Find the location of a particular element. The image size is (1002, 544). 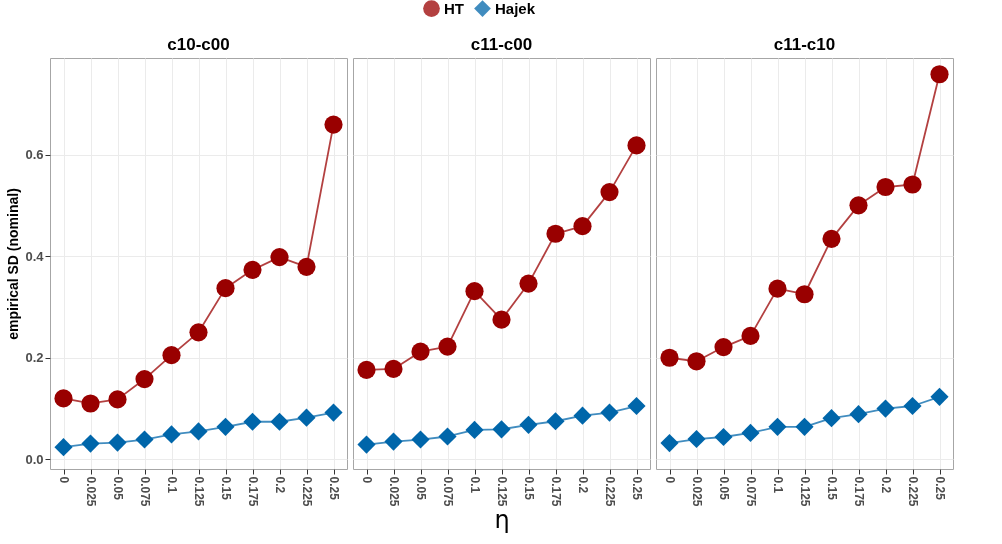

x-axis-title: η is located at coordinates (502, 519).